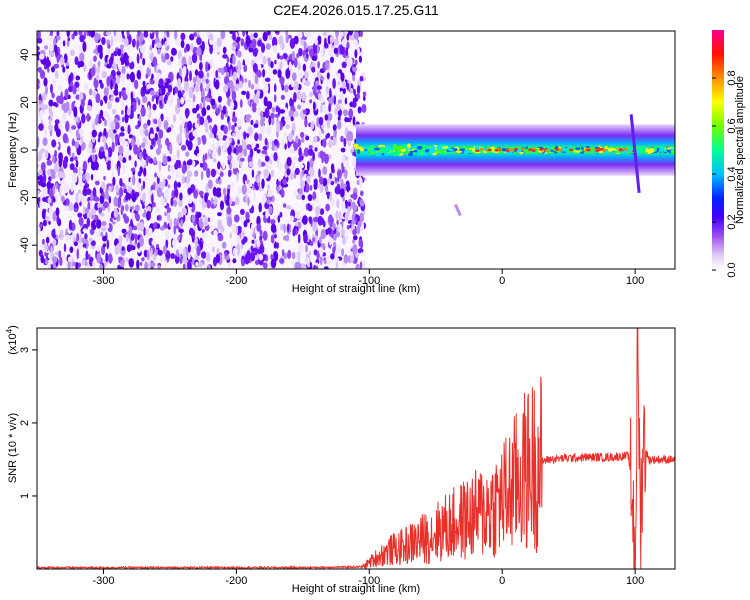 The height and width of the screenshot is (600, 750). Describe the element at coordinates (103, 281) in the screenshot. I see `x-tick-label: -300` at that location.